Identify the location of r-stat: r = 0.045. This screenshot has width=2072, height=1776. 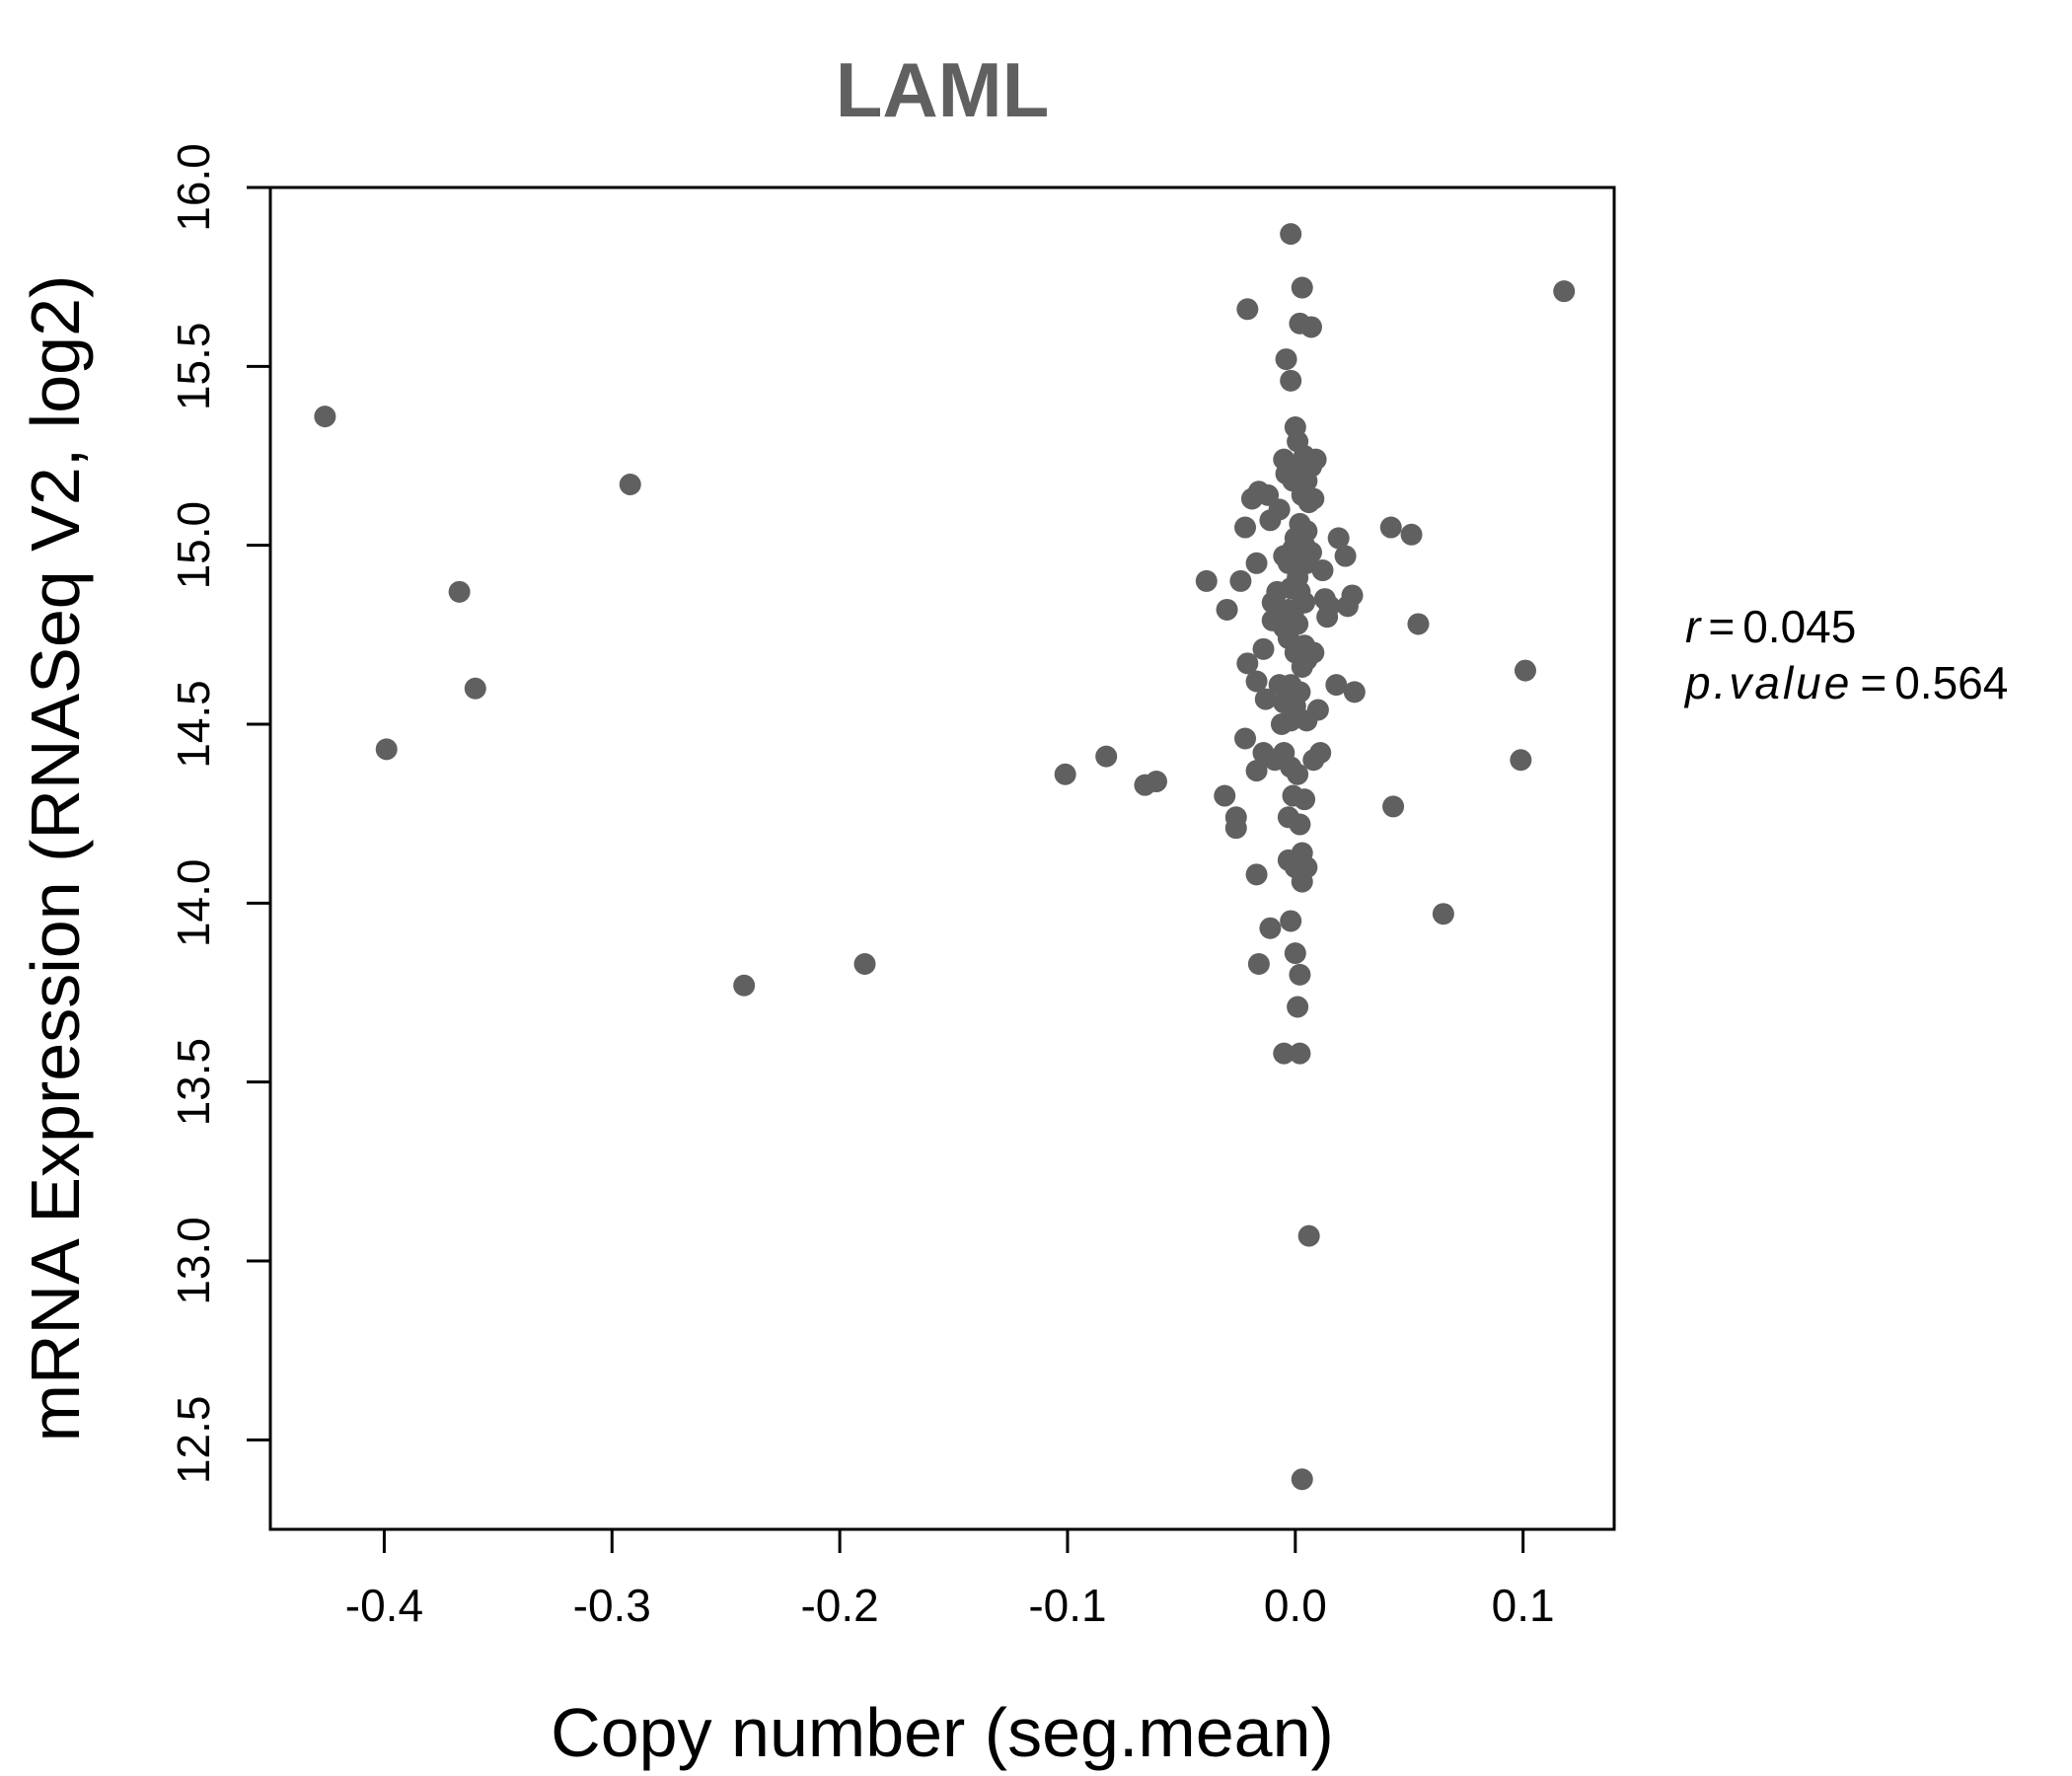
(1771, 626).